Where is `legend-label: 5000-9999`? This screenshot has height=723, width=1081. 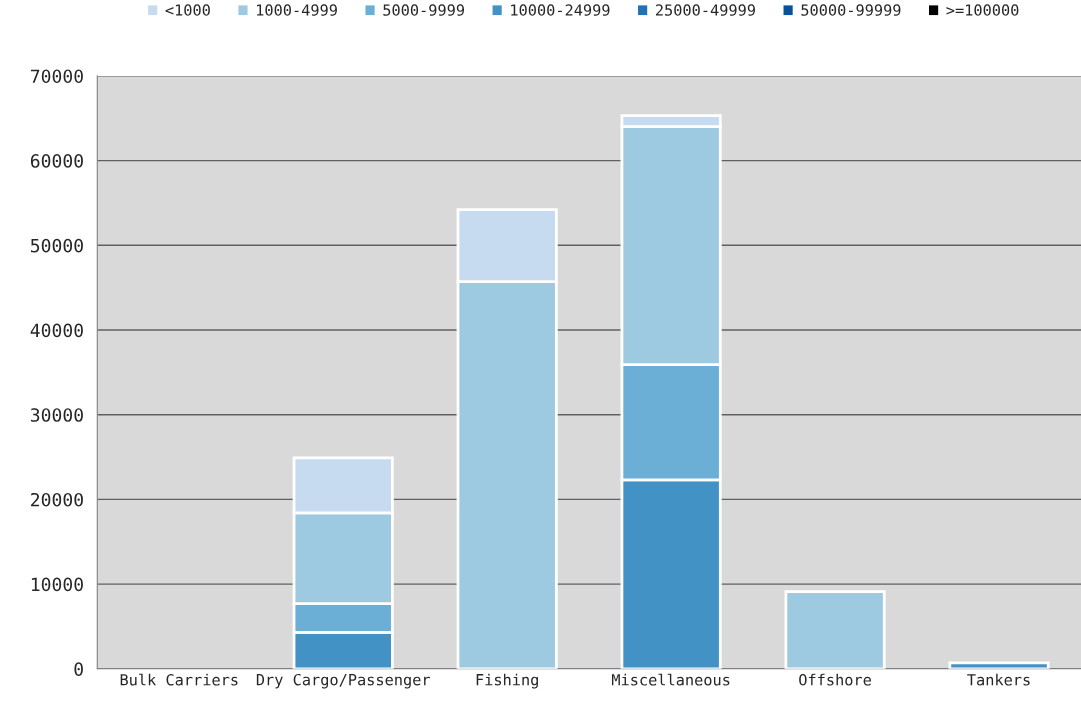 legend-label: 5000-9999 is located at coordinates (424, 10).